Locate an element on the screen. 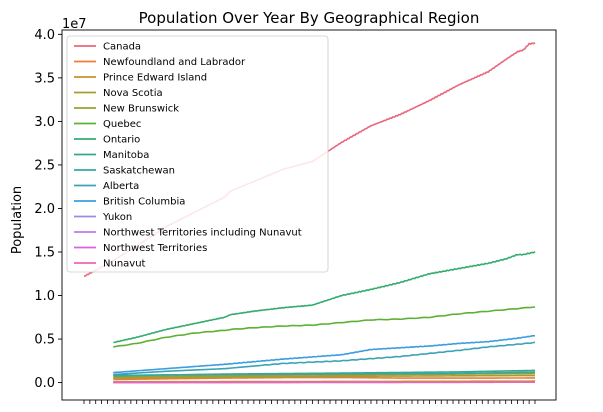  legend-label: Quebec is located at coordinates (122, 124).